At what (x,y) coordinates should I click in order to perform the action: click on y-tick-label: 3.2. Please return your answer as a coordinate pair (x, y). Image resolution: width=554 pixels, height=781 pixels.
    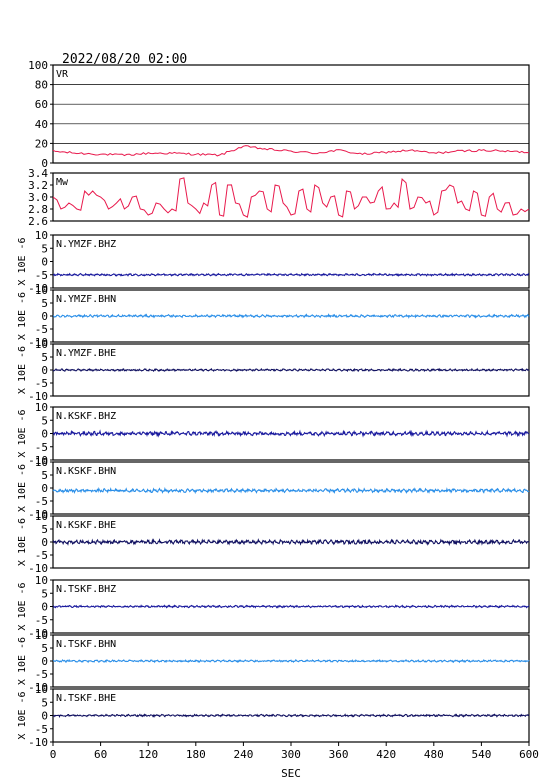
    Looking at the image, I should click on (38, 185).